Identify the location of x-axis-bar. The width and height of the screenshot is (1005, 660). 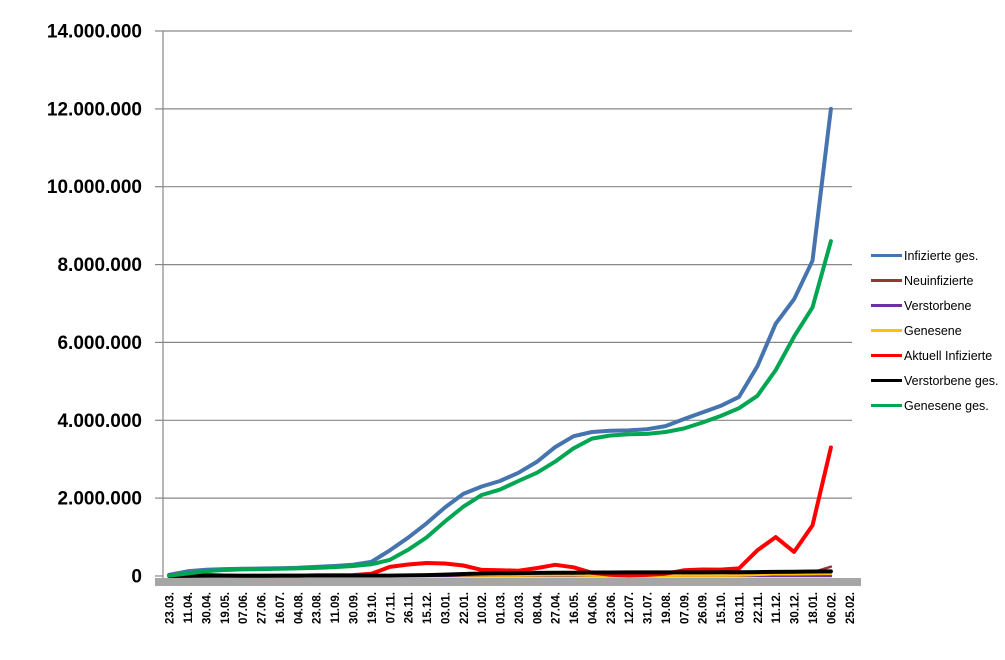
(508, 582).